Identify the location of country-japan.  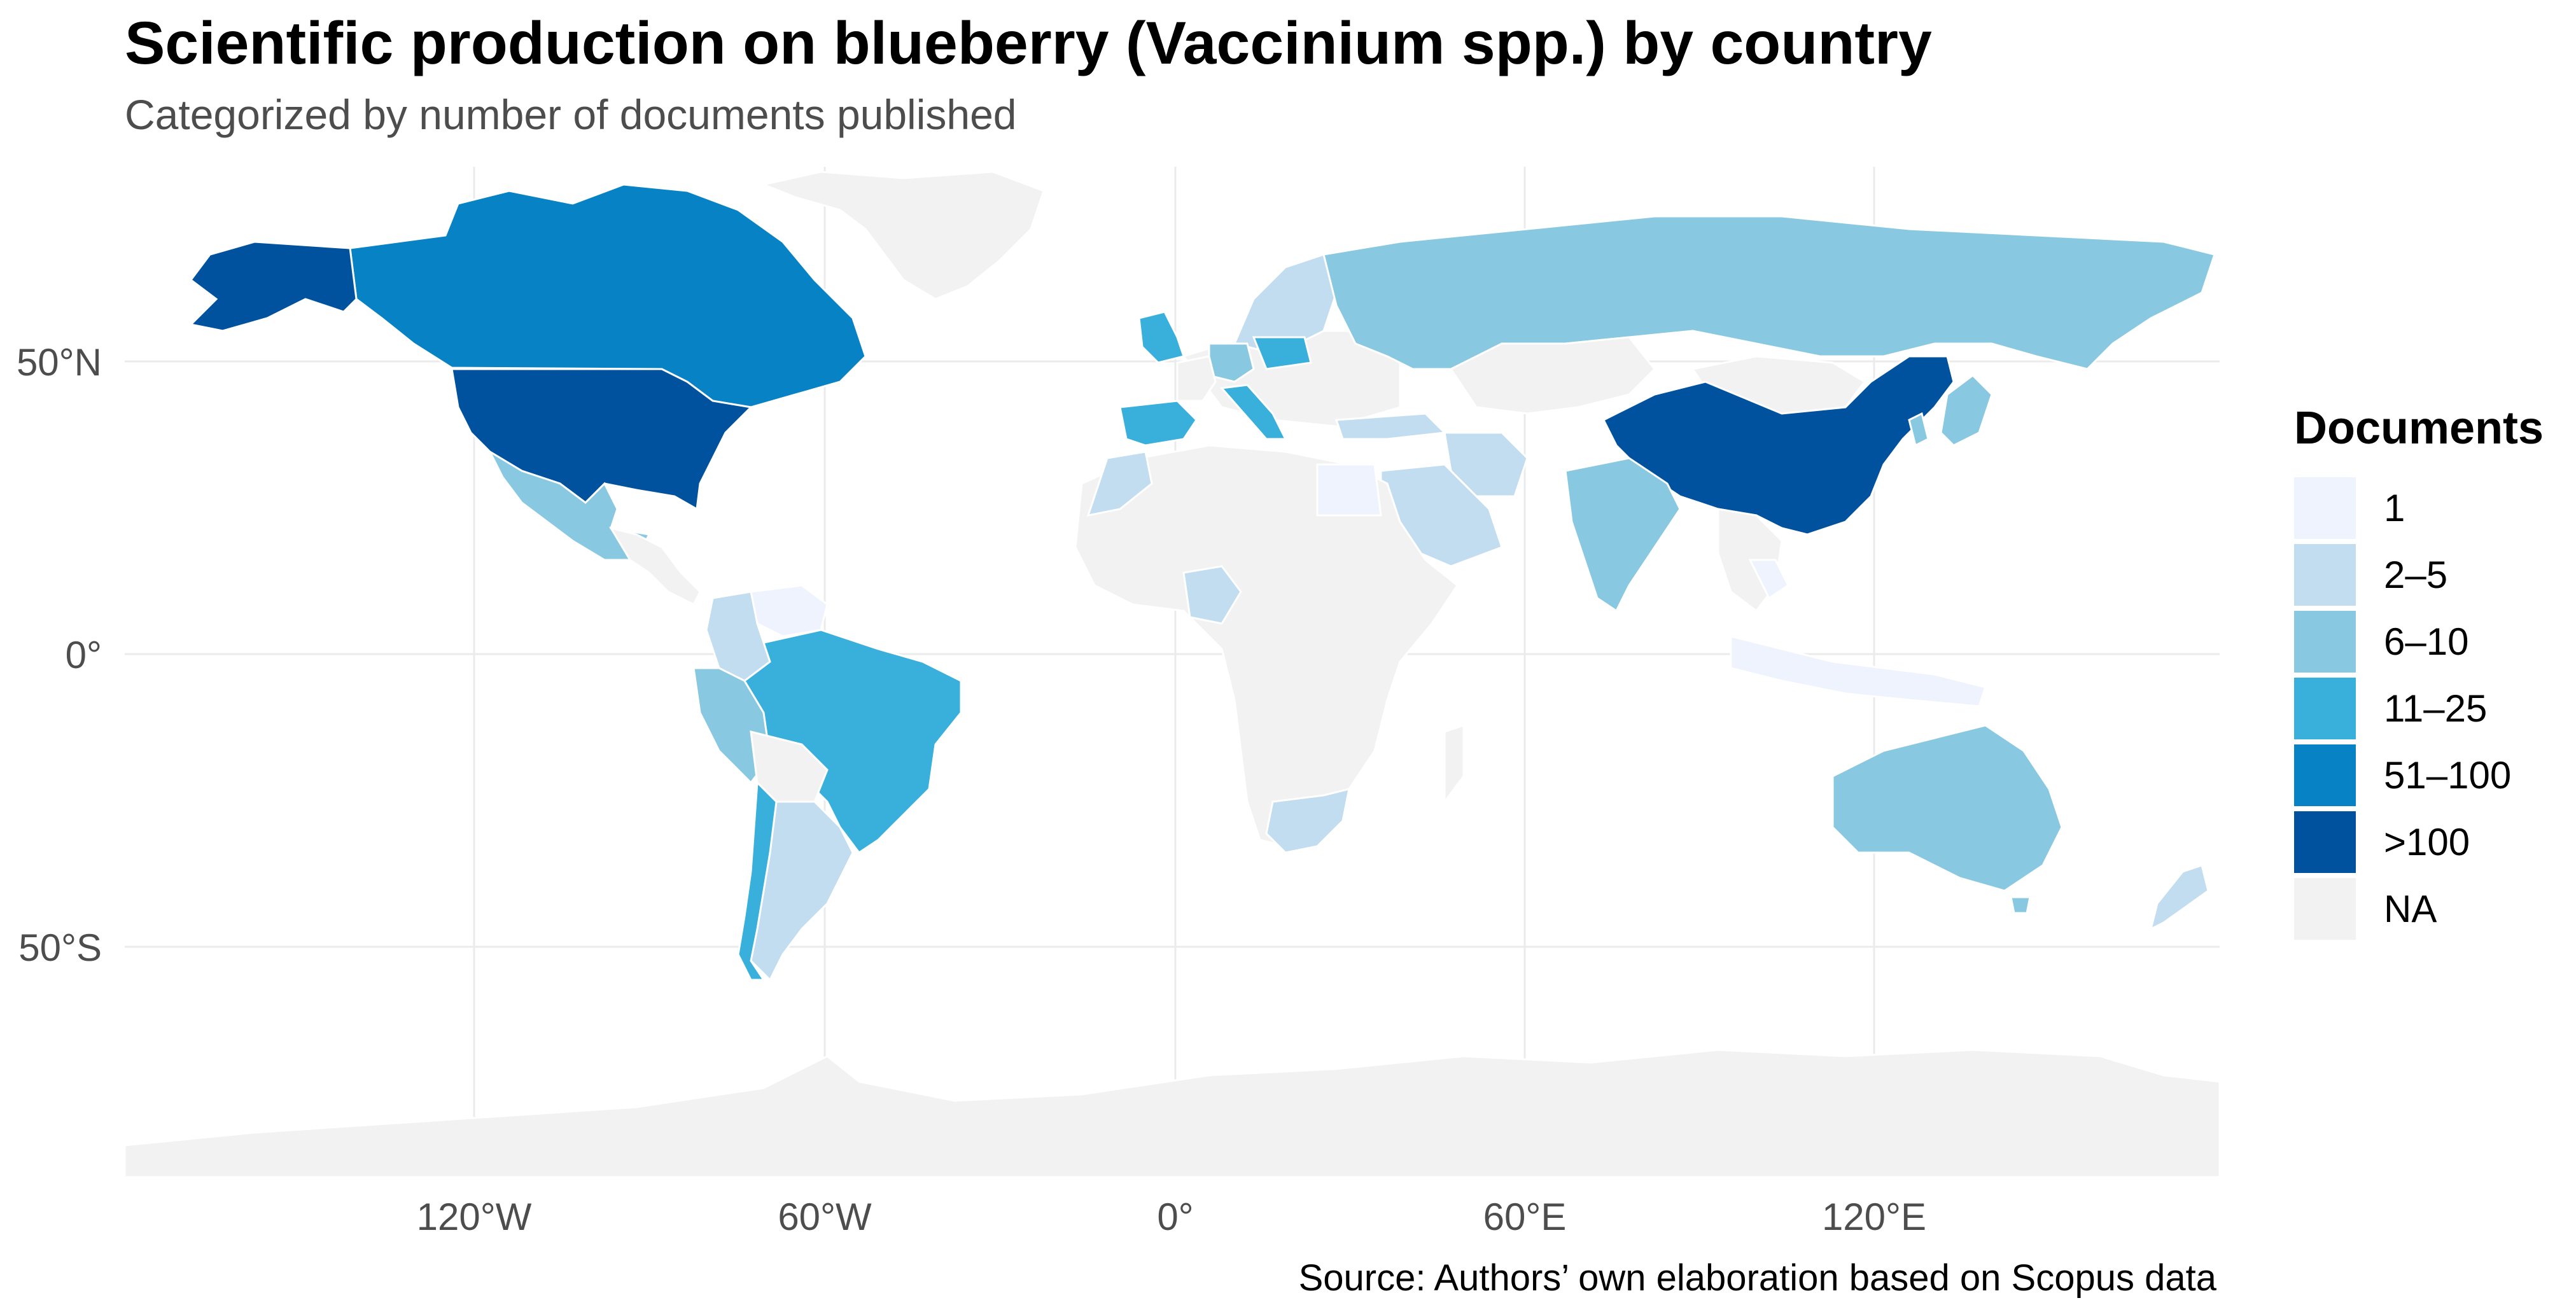
(1966, 410).